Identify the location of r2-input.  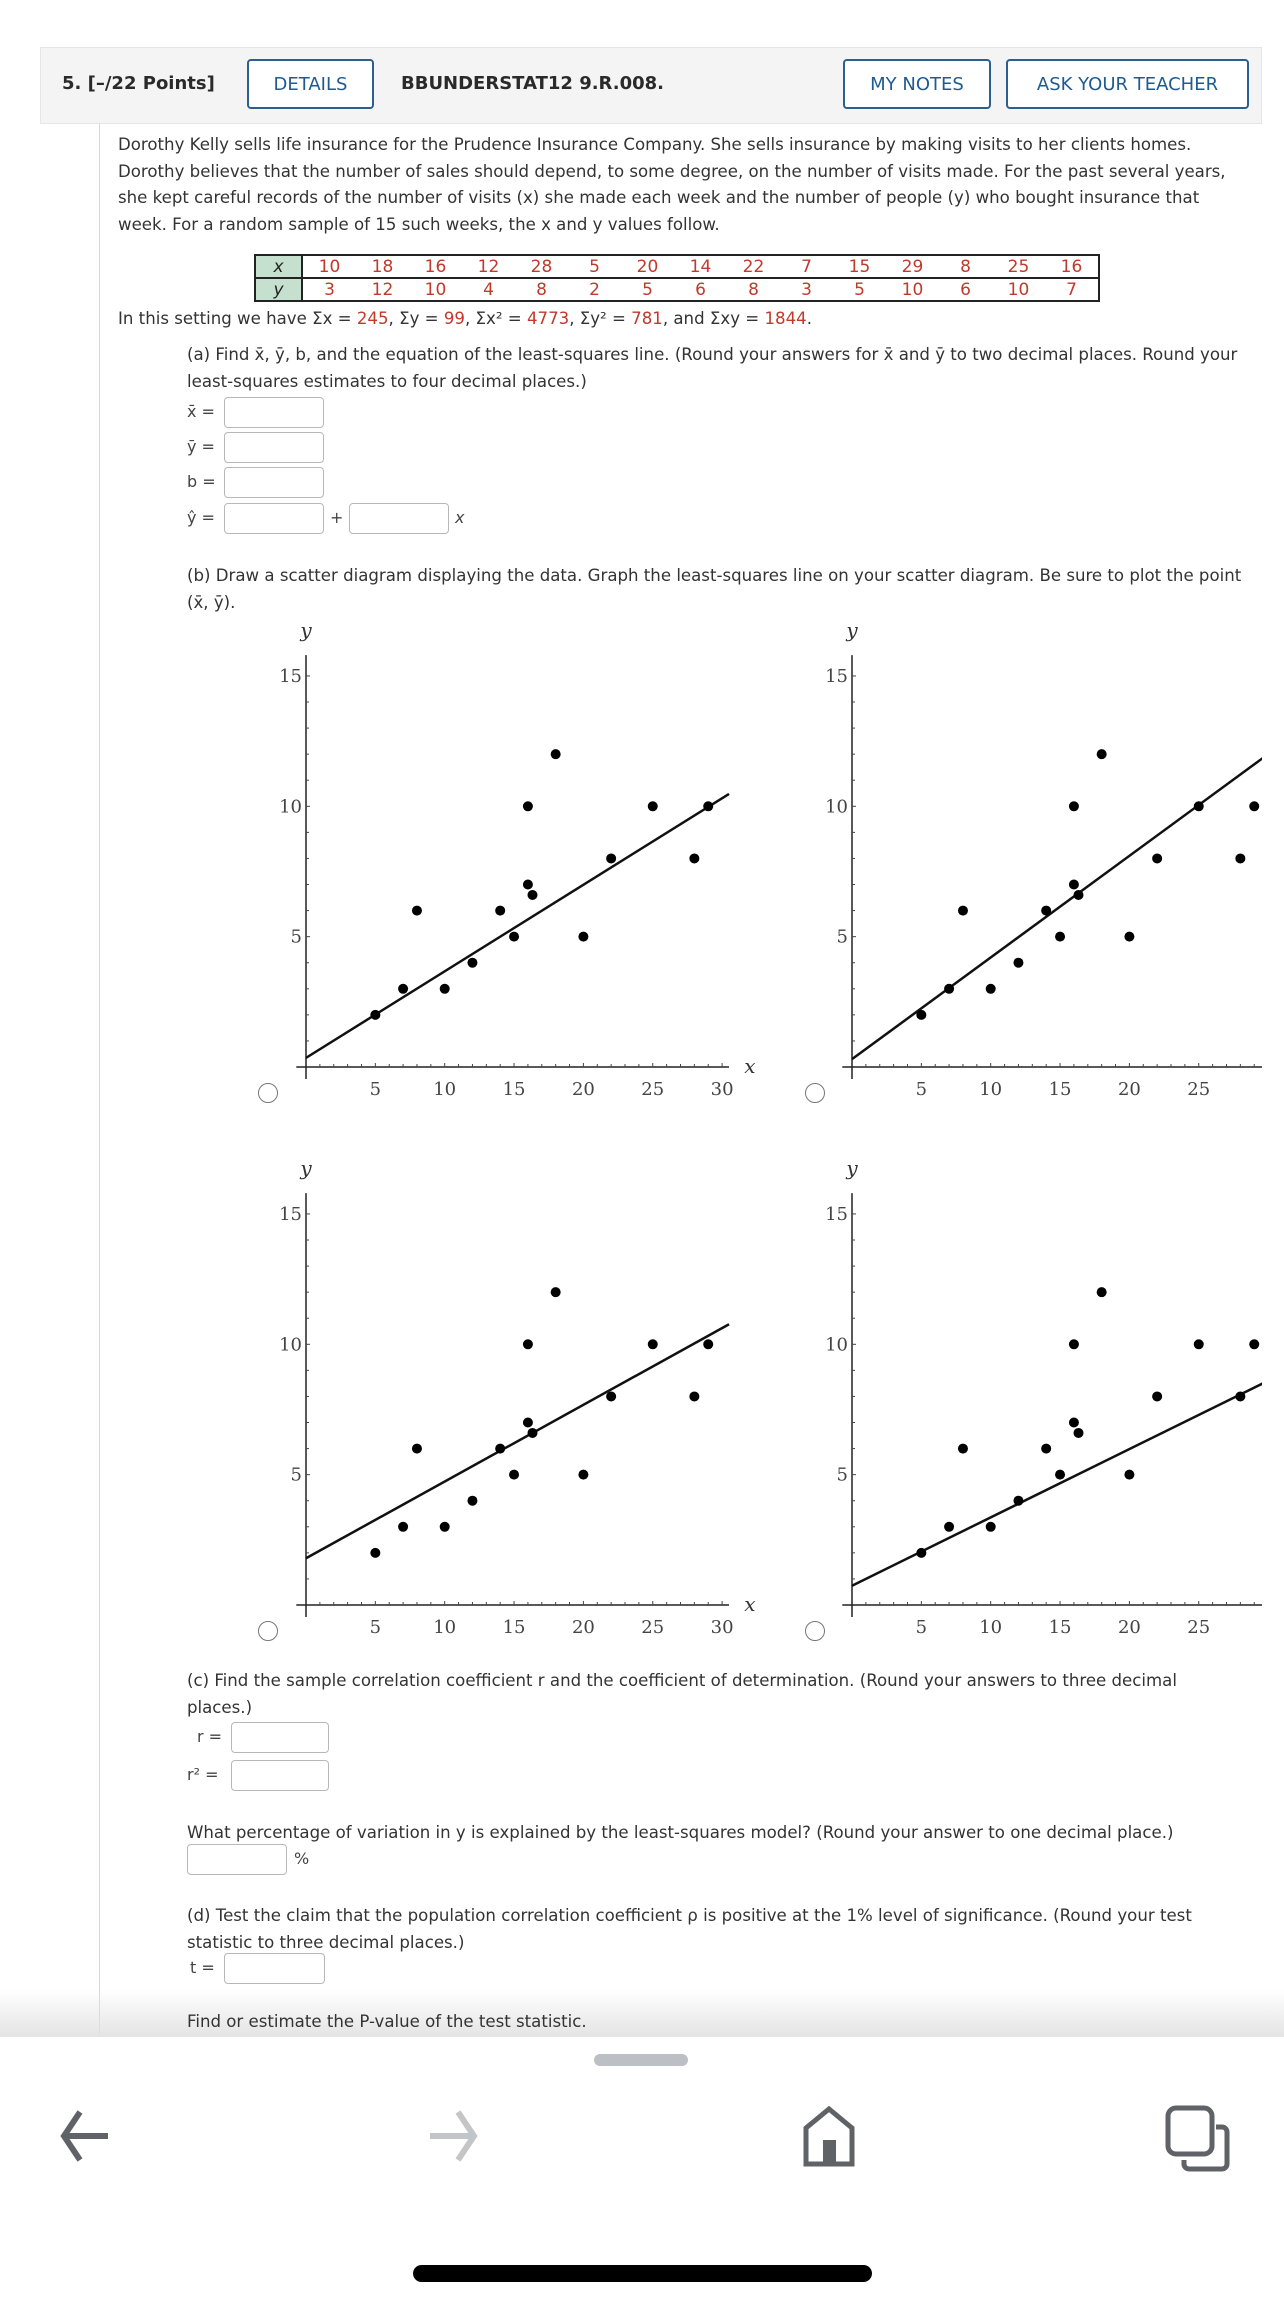
(280, 1775).